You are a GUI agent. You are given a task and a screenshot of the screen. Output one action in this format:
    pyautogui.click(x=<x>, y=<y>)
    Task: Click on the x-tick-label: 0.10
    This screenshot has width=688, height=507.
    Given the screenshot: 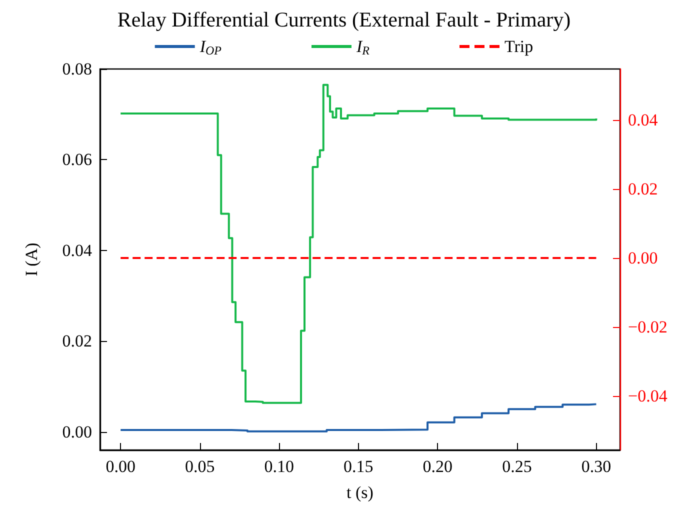 What is the action you would take?
    pyautogui.click(x=279, y=466)
    